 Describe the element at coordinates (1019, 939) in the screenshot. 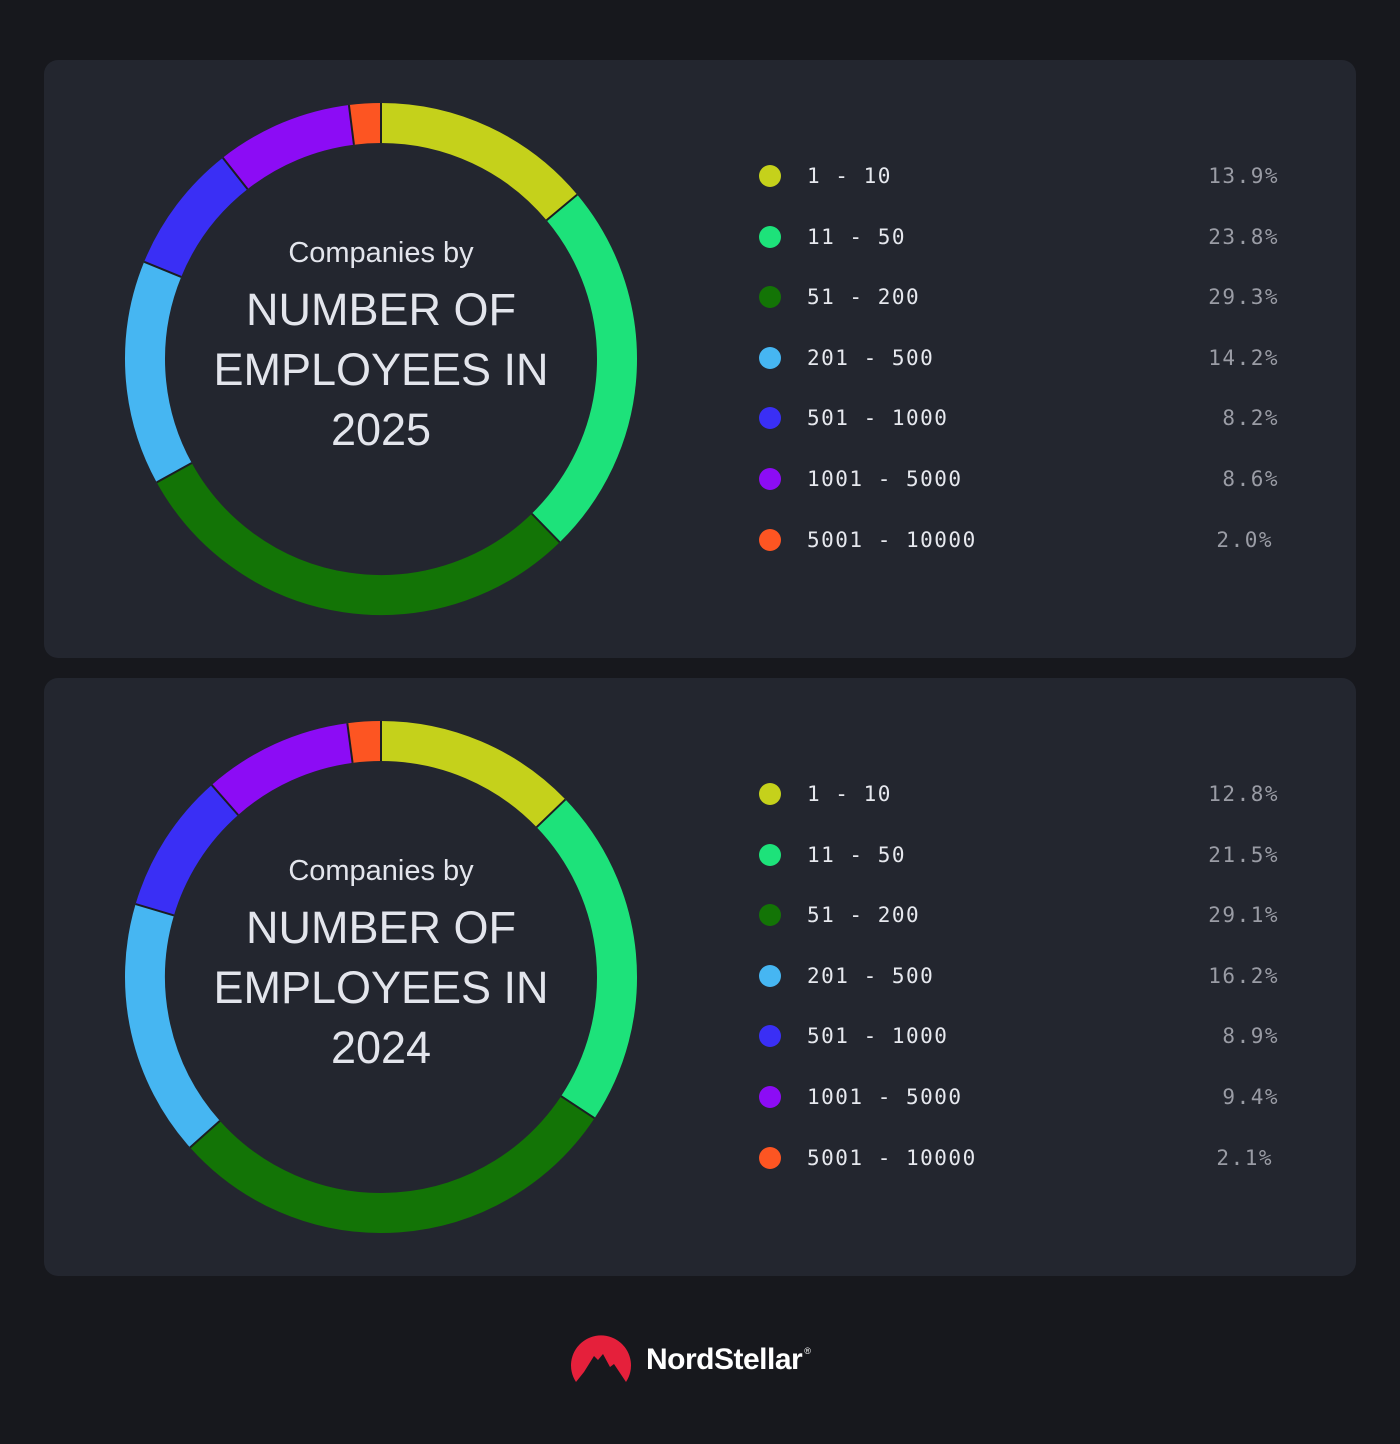

I see `legend-item: 51 - 200 29.1%` at that location.